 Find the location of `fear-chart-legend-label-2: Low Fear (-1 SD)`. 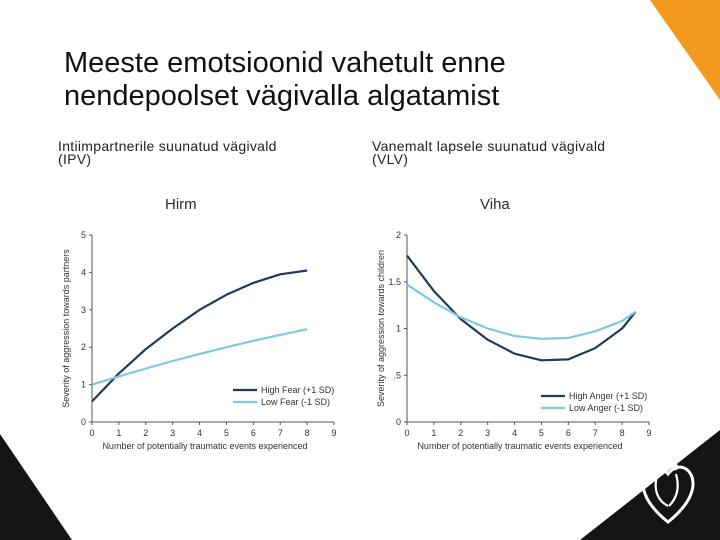

fear-chart-legend-label-2: Low Fear (-1 SD) is located at coordinates (295, 402).